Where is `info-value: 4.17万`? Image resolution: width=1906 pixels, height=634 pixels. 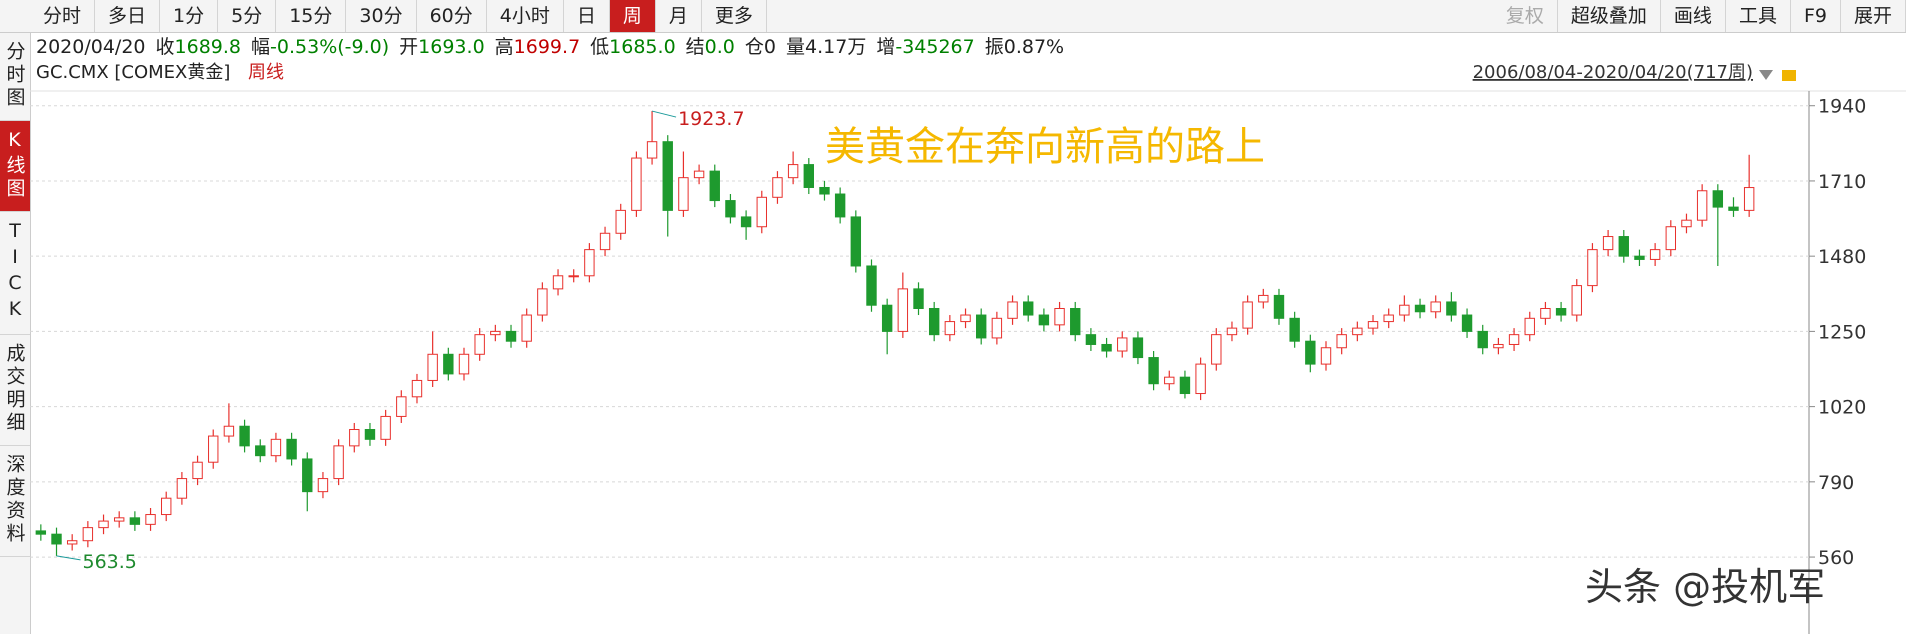
info-value: 4.17万 is located at coordinates (836, 47).